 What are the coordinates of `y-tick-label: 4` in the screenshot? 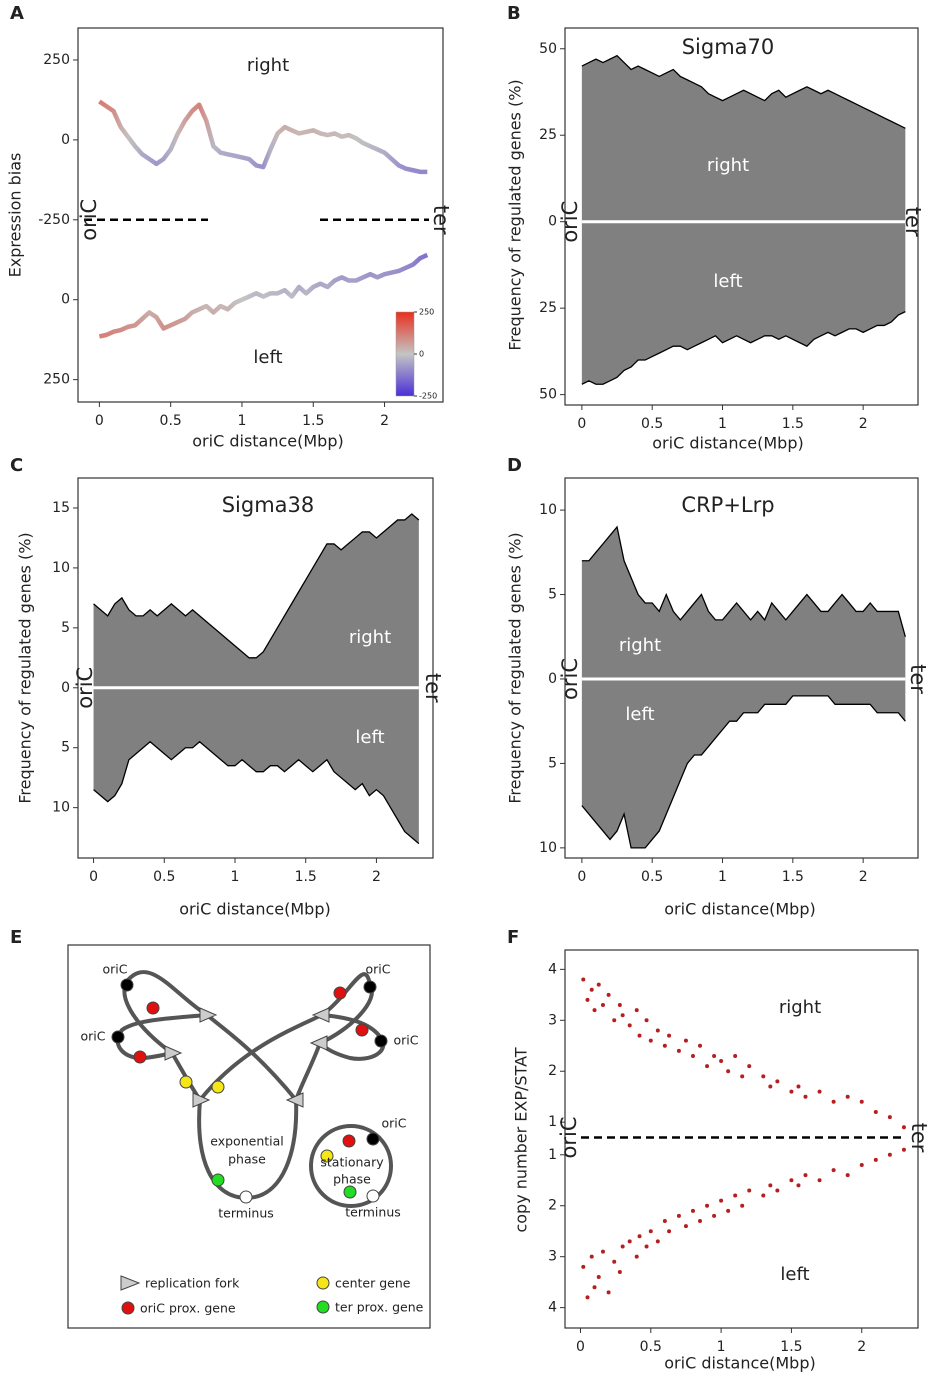 It's located at (552, 969).